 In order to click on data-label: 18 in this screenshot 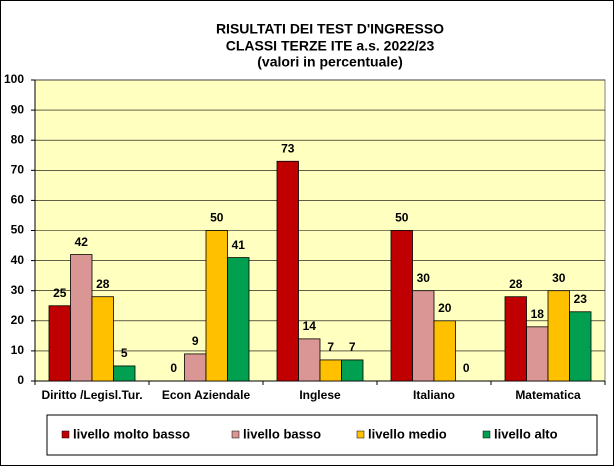, I will do `click(538, 314)`.